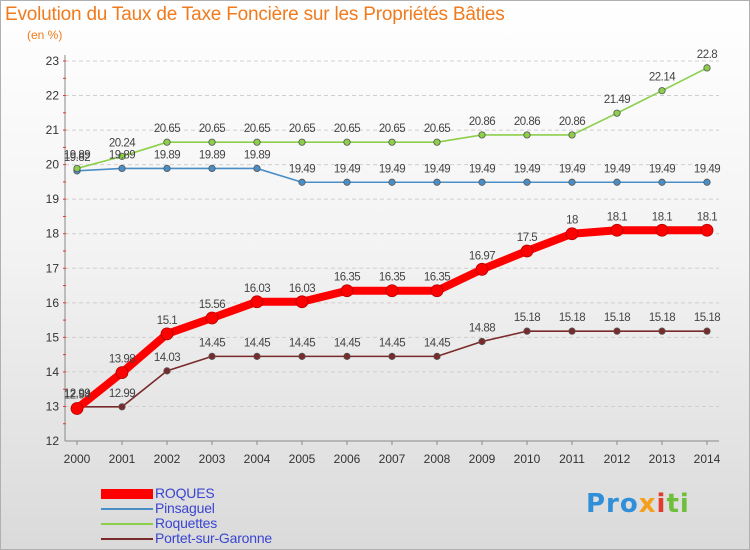  I want to click on data-label: 16.03, so click(257, 289).